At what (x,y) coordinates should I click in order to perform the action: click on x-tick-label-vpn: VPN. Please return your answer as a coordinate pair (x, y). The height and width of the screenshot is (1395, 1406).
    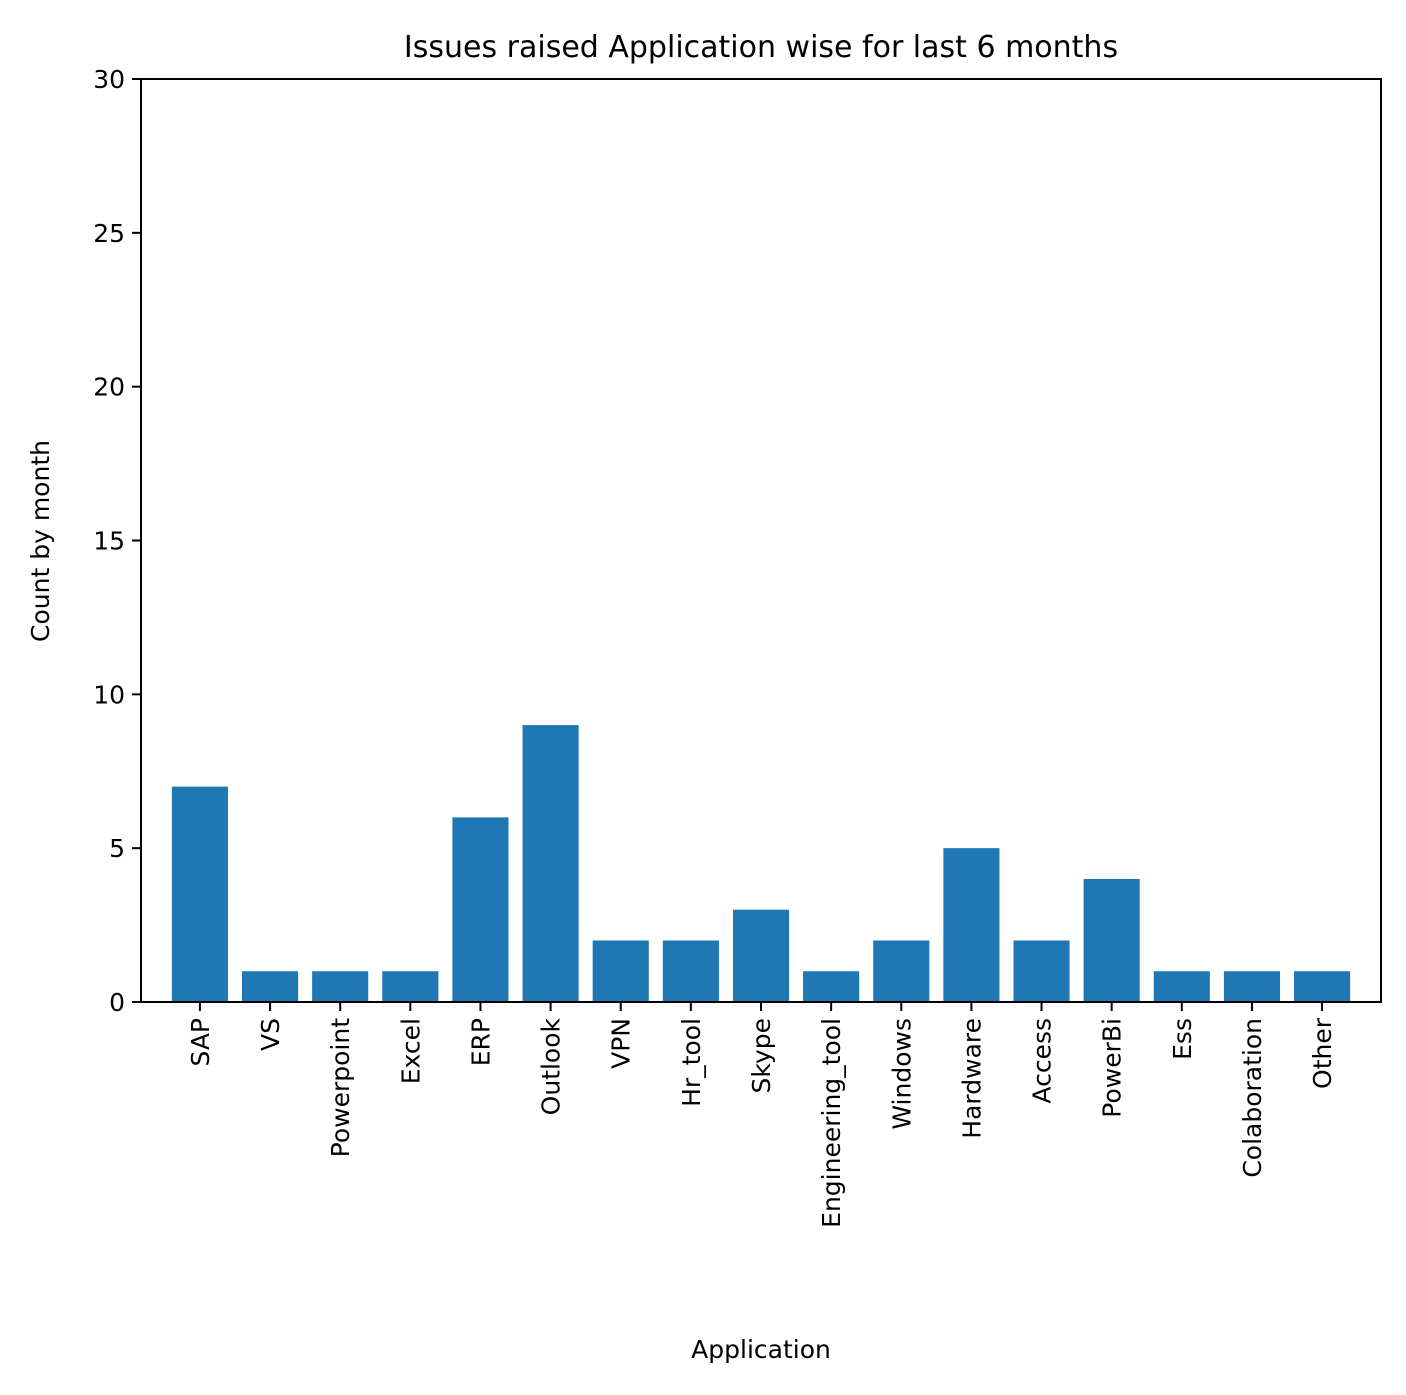
    Looking at the image, I should click on (621, 1043).